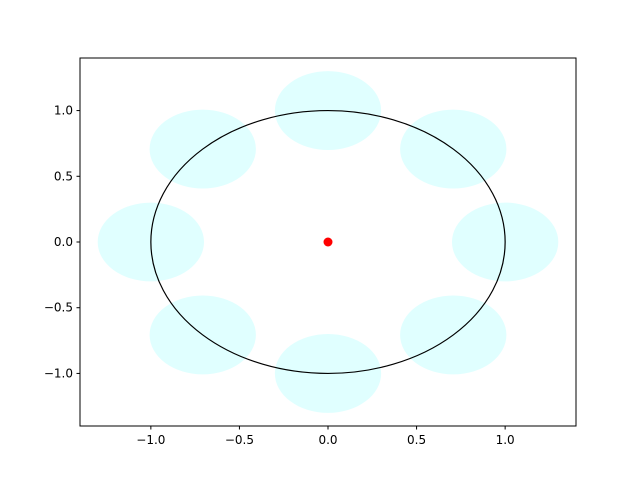 This screenshot has height=480, width=640. What do you see at coordinates (58, 308) in the screenshot?
I see `y-tick-label: −0.5` at bounding box center [58, 308].